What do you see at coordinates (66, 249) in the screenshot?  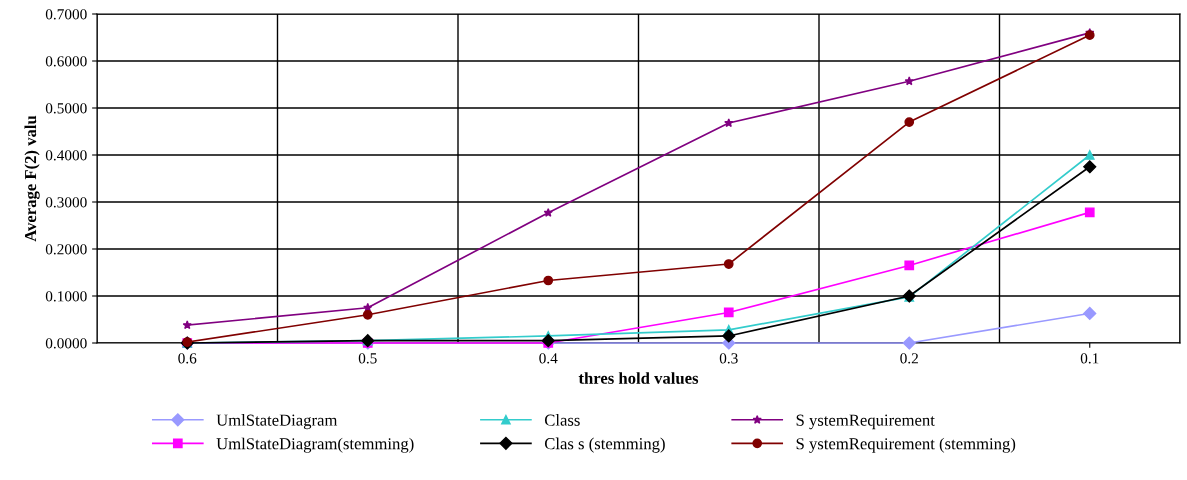 I see `y-tick-label: 0.2000` at bounding box center [66, 249].